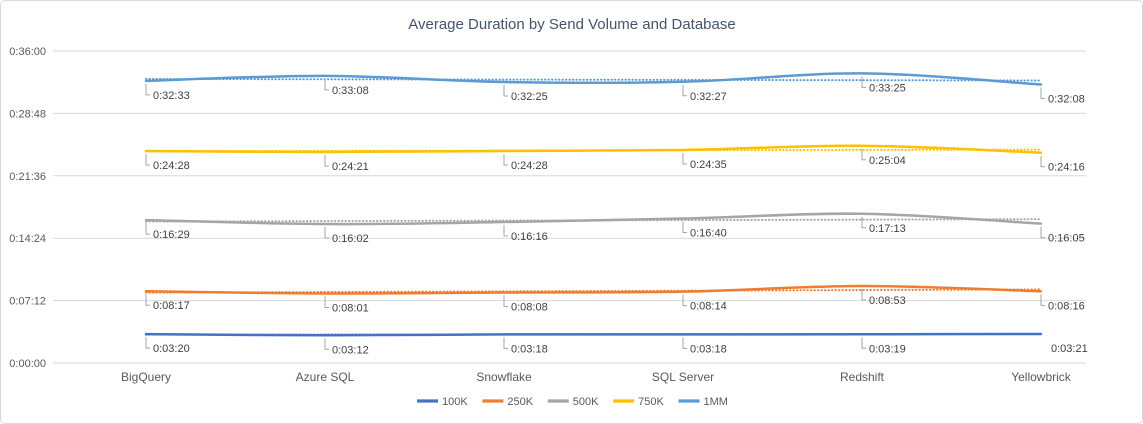 Image resolution: width=1143 pixels, height=424 pixels. Describe the element at coordinates (708, 165) in the screenshot. I see `data-label: 0:24:35` at that location.